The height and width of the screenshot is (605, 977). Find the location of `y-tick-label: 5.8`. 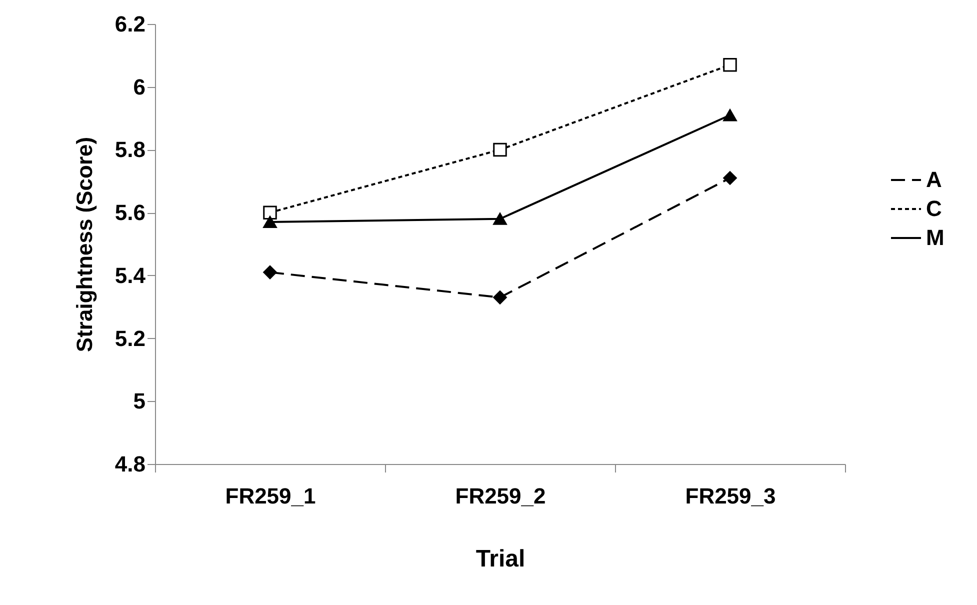

y-tick-label: 5.8 is located at coordinates (130, 149).